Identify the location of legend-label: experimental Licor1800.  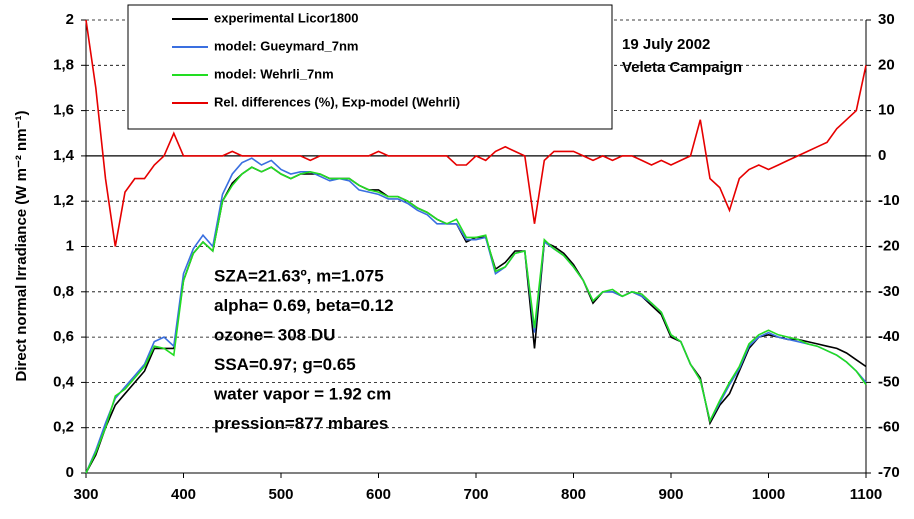
(286, 17).